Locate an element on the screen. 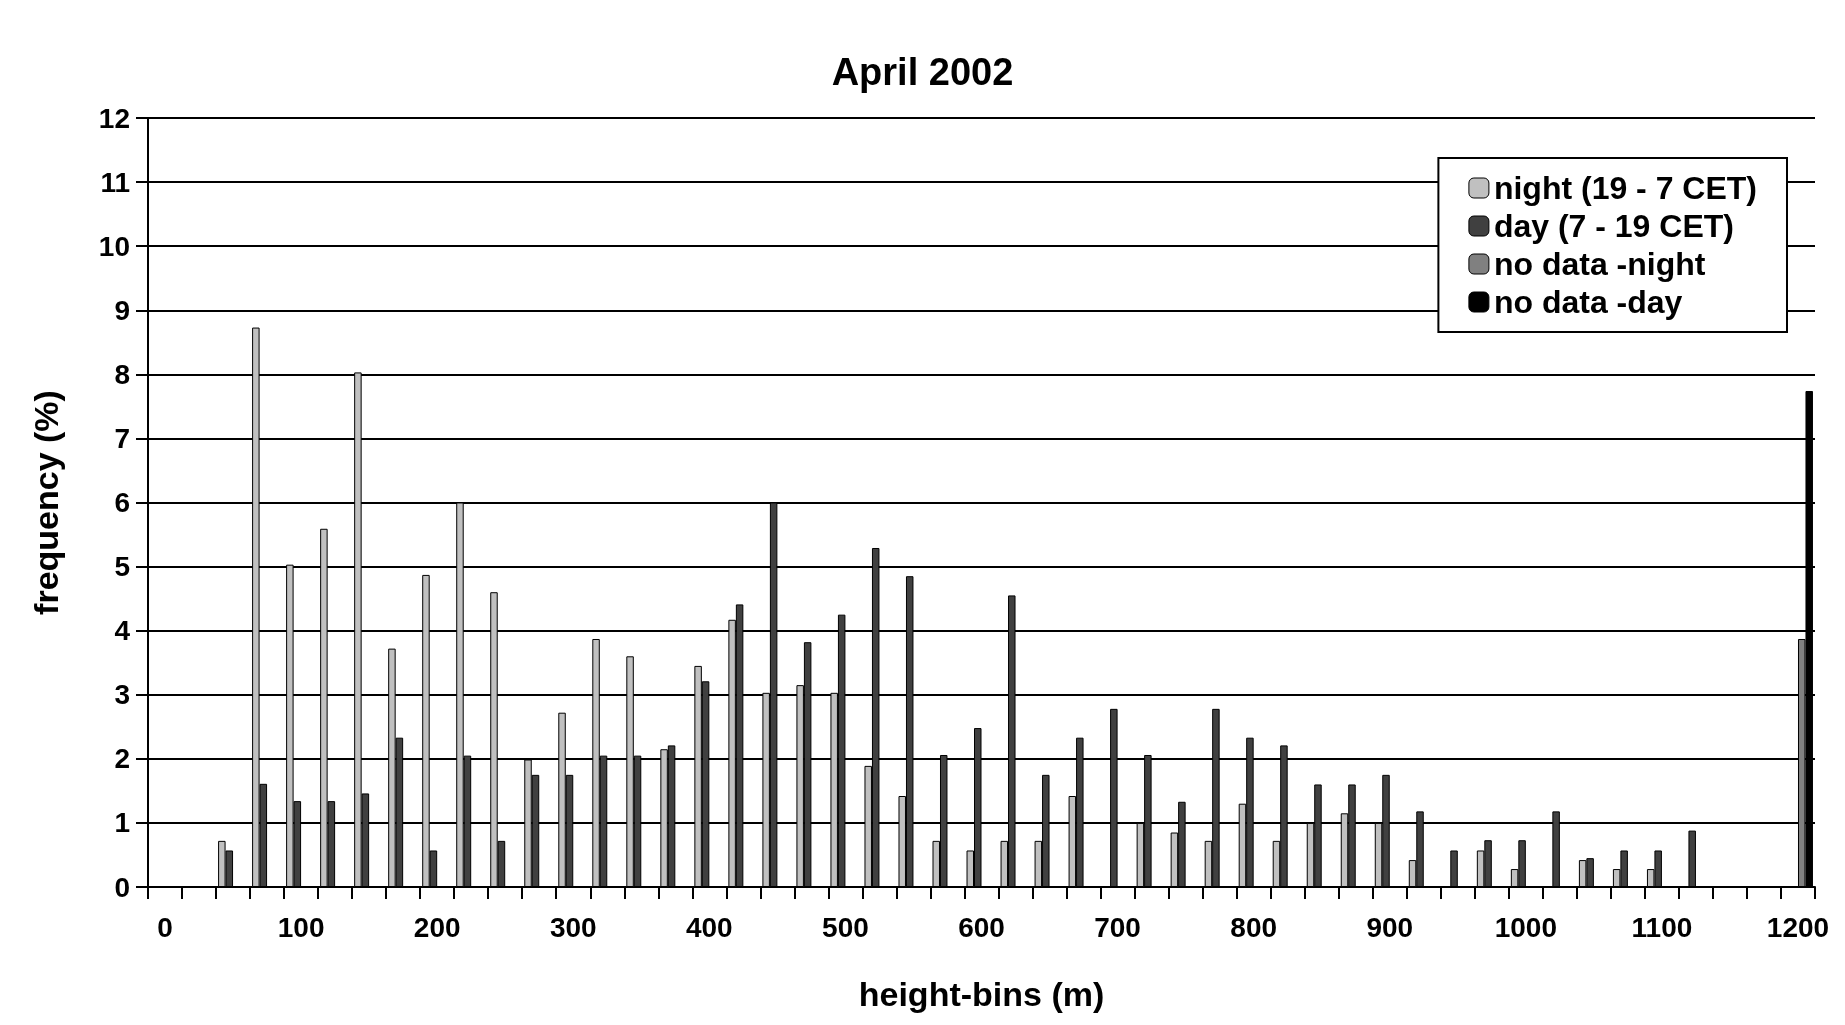 Image resolution: width=1845 pixels, height=1025 pixels. x-tick-label: 1000 is located at coordinates (1525, 927).